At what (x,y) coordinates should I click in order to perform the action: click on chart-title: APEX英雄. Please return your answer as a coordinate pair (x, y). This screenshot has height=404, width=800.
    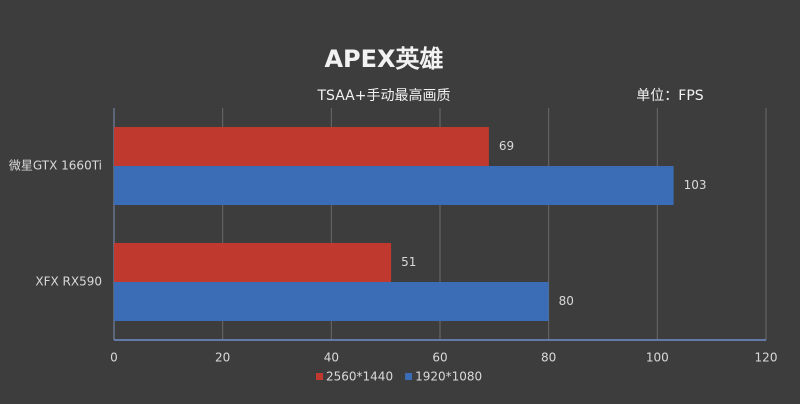
    Looking at the image, I should click on (383, 59).